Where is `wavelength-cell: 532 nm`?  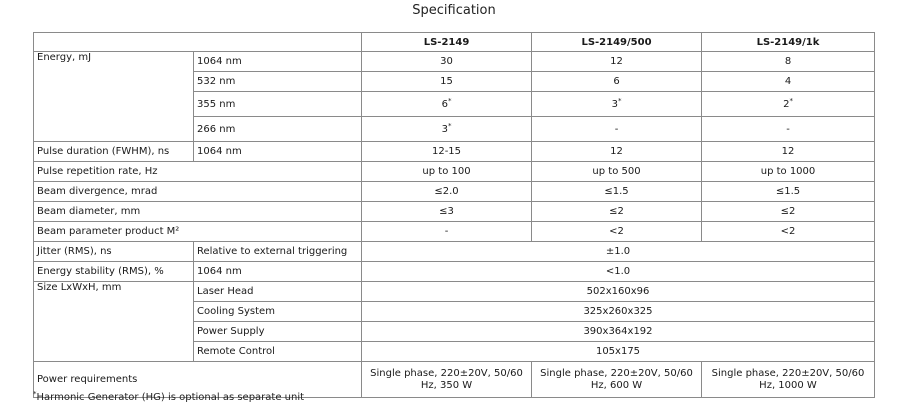 wavelength-cell: 532 nm is located at coordinates (277, 81).